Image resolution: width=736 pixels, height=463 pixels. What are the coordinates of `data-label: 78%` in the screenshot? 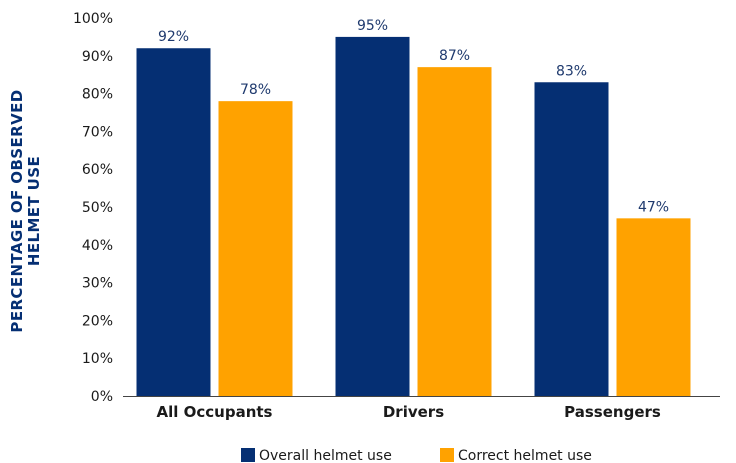 It's located at (255, 90).